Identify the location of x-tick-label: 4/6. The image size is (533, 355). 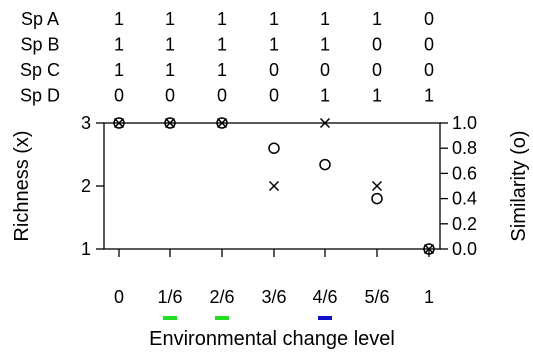
(324, 297).